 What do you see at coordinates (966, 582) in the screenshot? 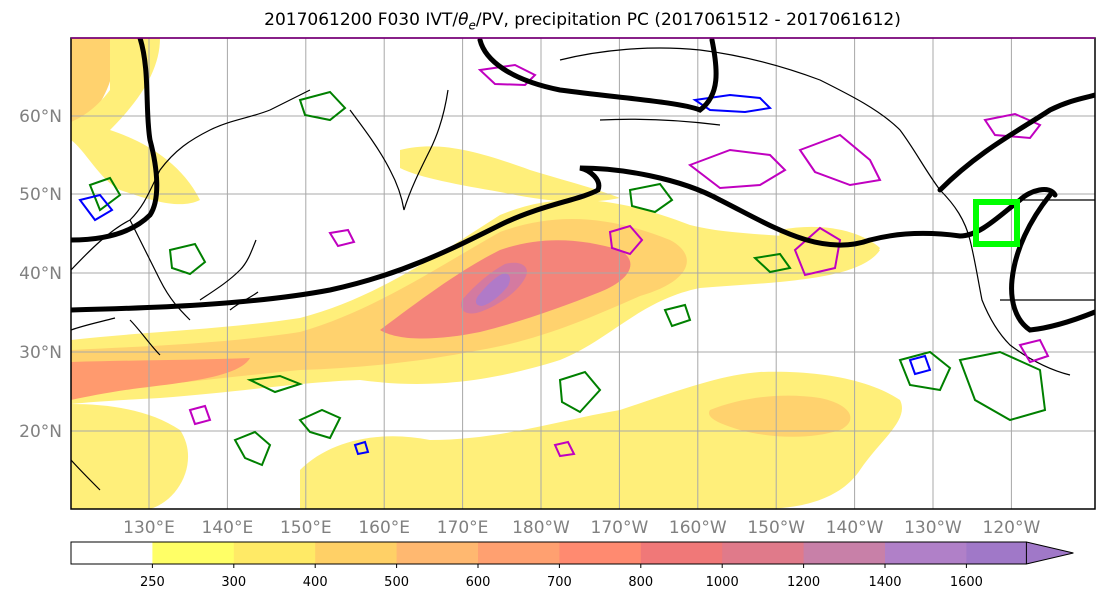
I see `colorbar-label: 1600` at bounding box center [966, 582].